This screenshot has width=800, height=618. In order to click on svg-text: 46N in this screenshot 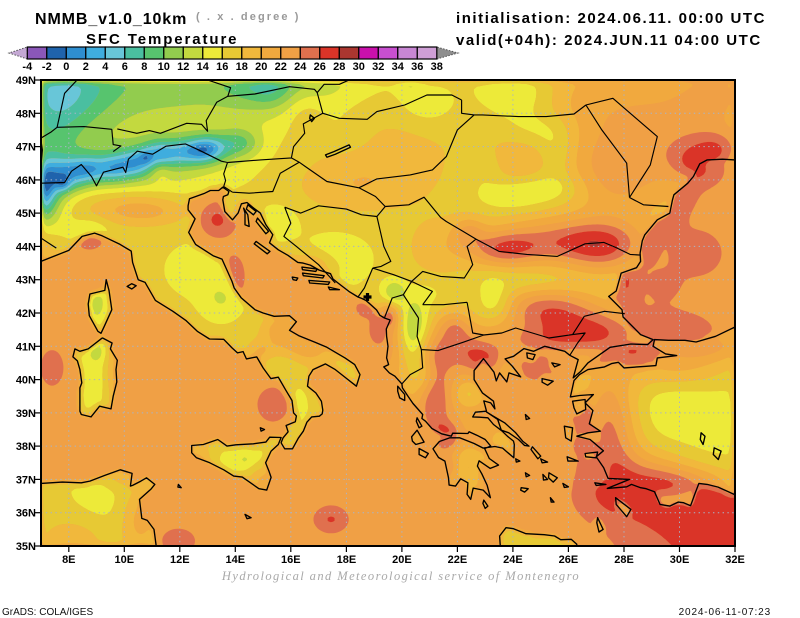, I will do `click(26, 181)`.